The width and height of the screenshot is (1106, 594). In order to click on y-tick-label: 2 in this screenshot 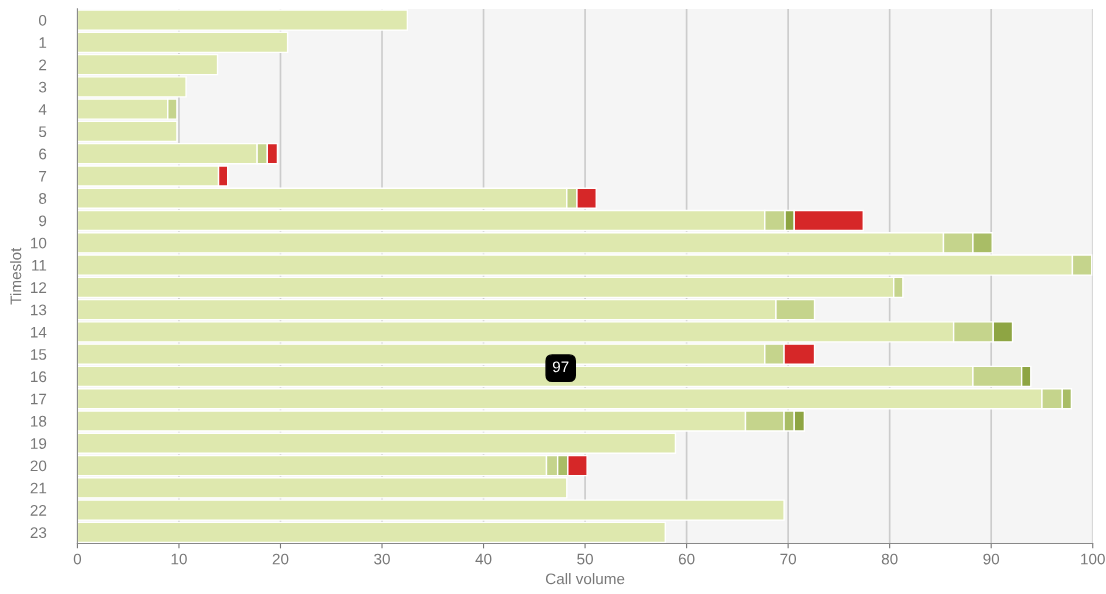, I will do `click(43, 65)`.